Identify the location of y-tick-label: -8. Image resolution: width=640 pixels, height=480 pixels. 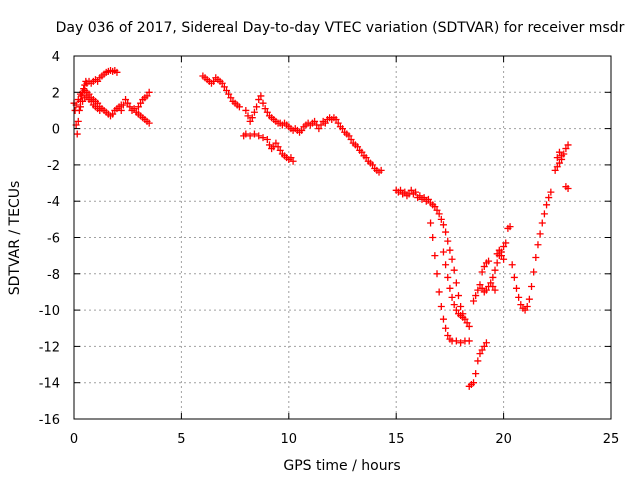
(53, 275).